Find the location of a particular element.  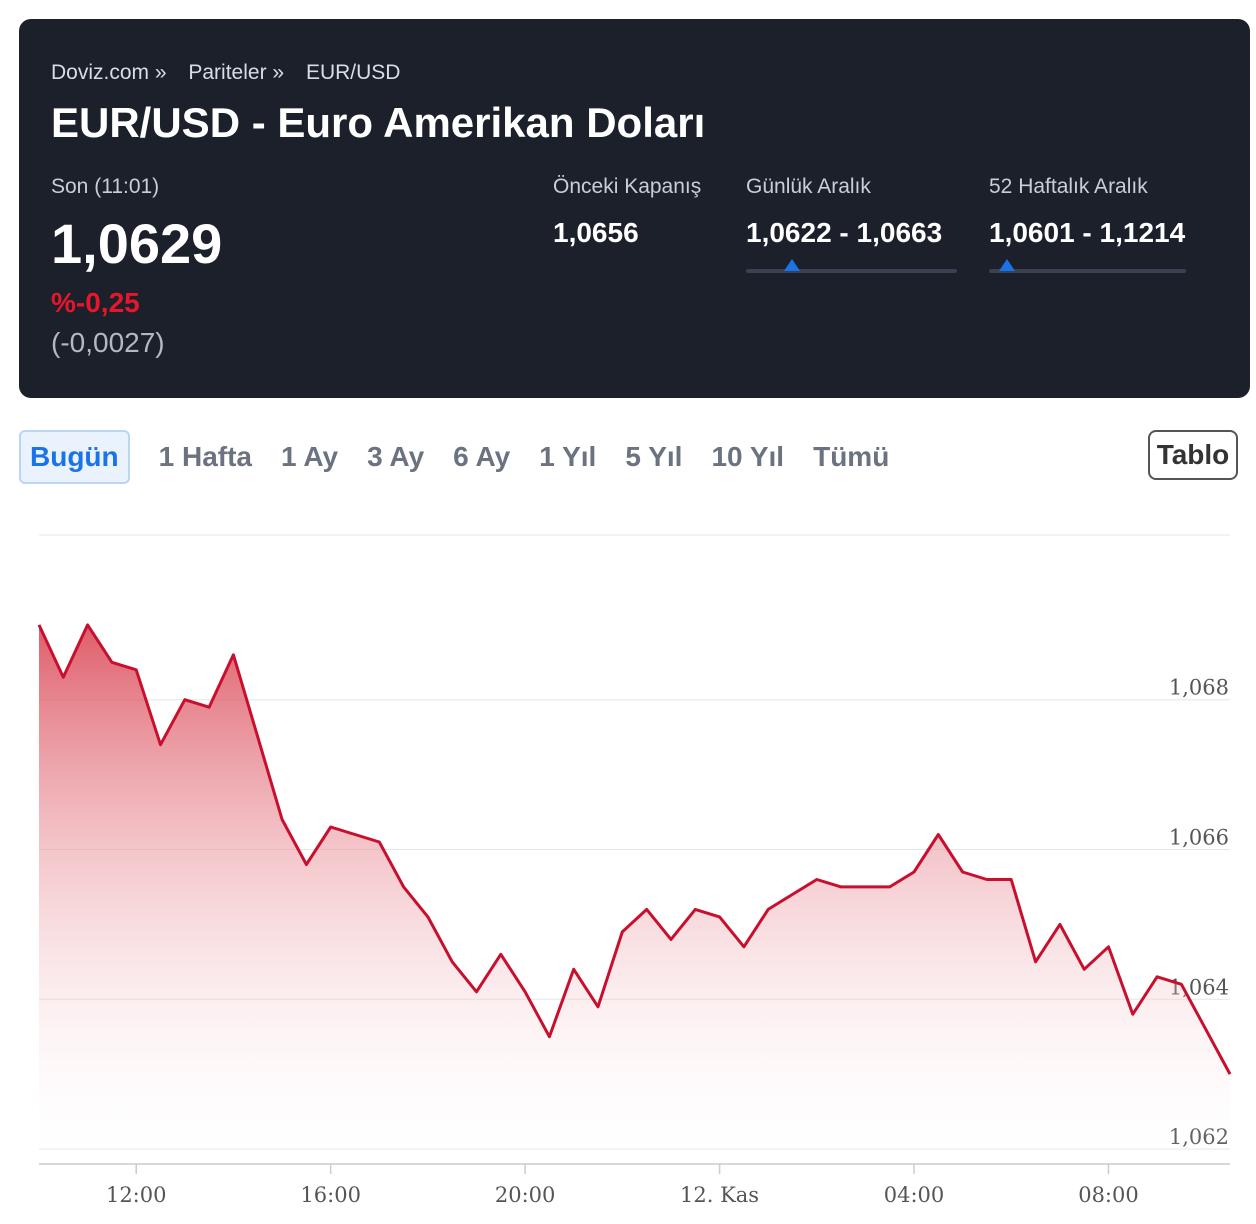

period-tab-4: 6 Ay is located at coordinates (482, 456).